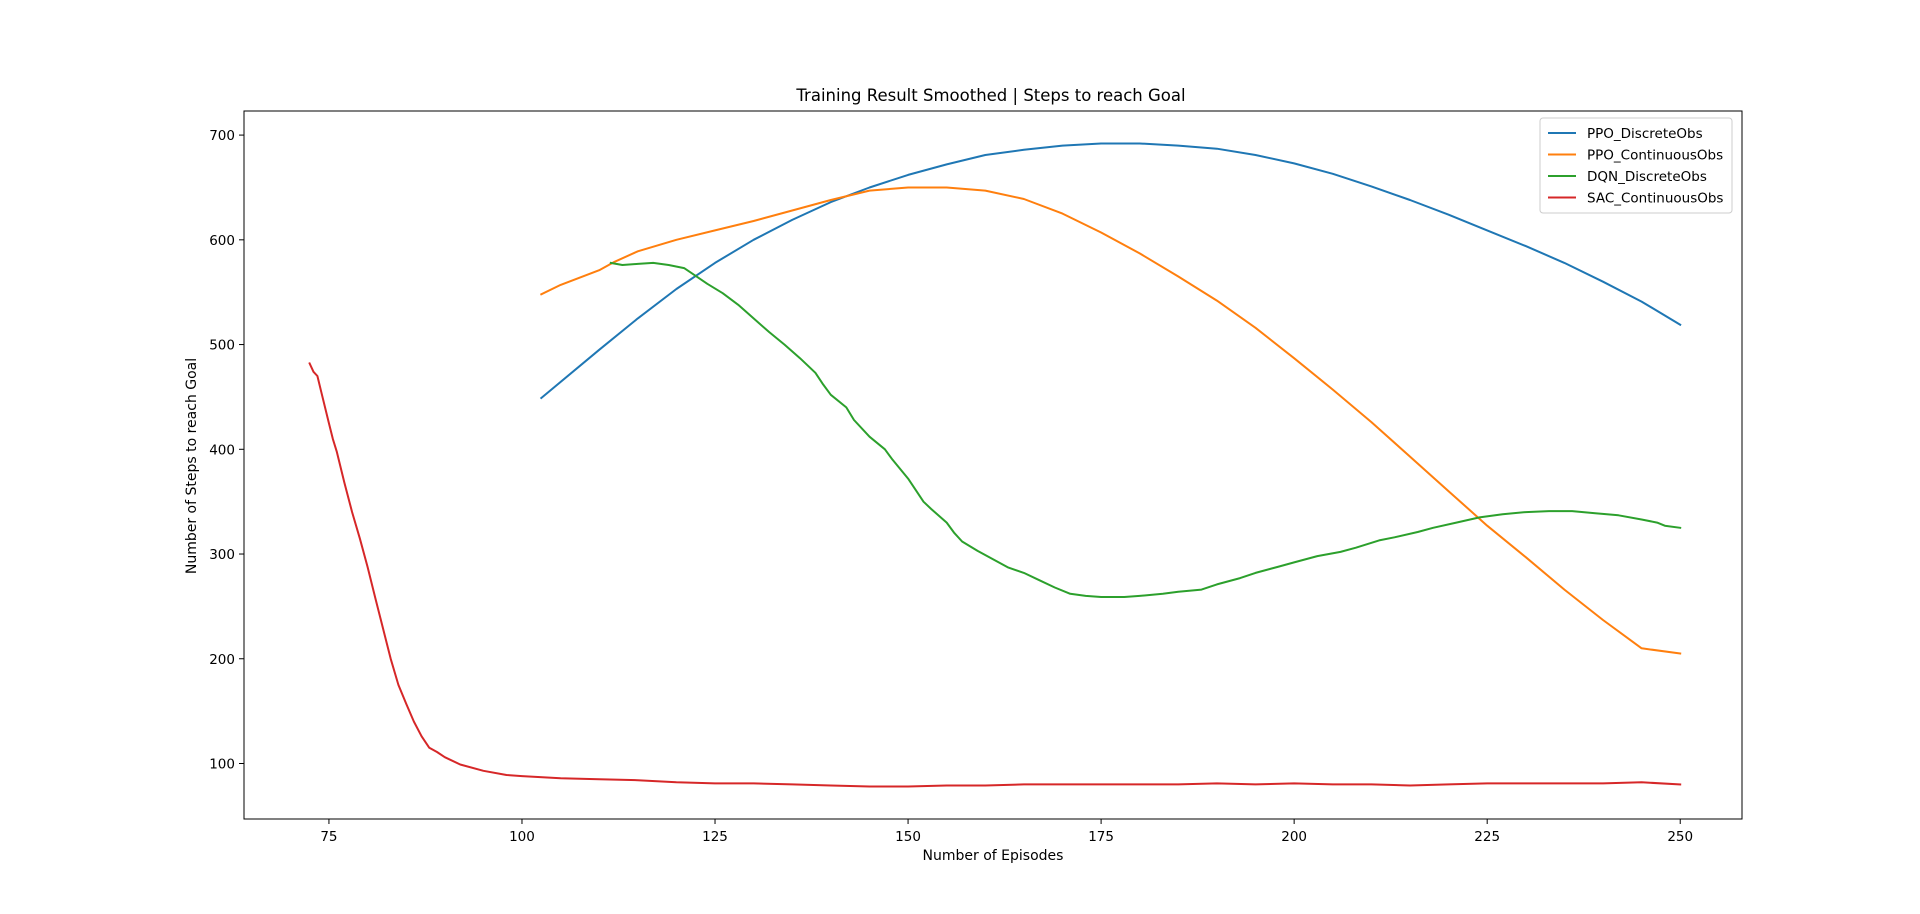 Image resolution: width=1920 pixels, height=914 pixels. Describe the element at coordinates (1655, 156) in the screenshot. I see `legend-label-PPO_ContinuousObs: PPO_ContinuousObs` at that location.